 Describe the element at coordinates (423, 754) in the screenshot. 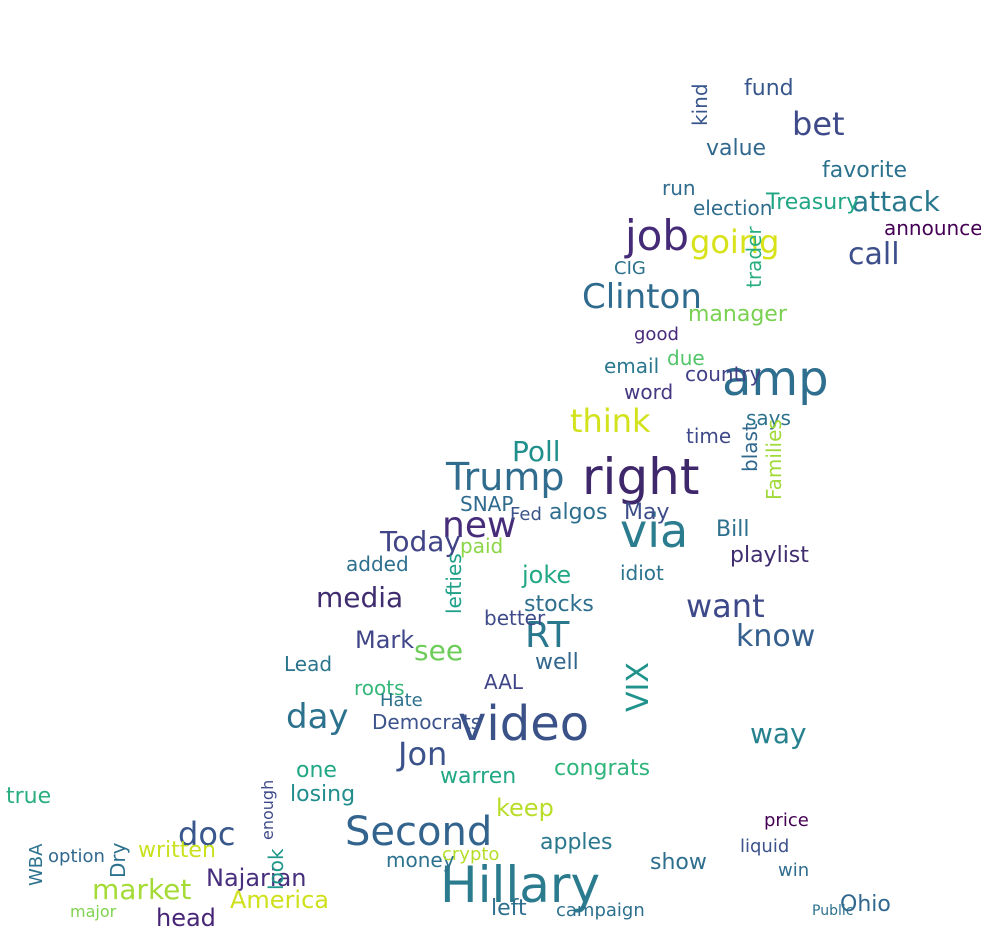

I see `word-jon: Jon` at that location.